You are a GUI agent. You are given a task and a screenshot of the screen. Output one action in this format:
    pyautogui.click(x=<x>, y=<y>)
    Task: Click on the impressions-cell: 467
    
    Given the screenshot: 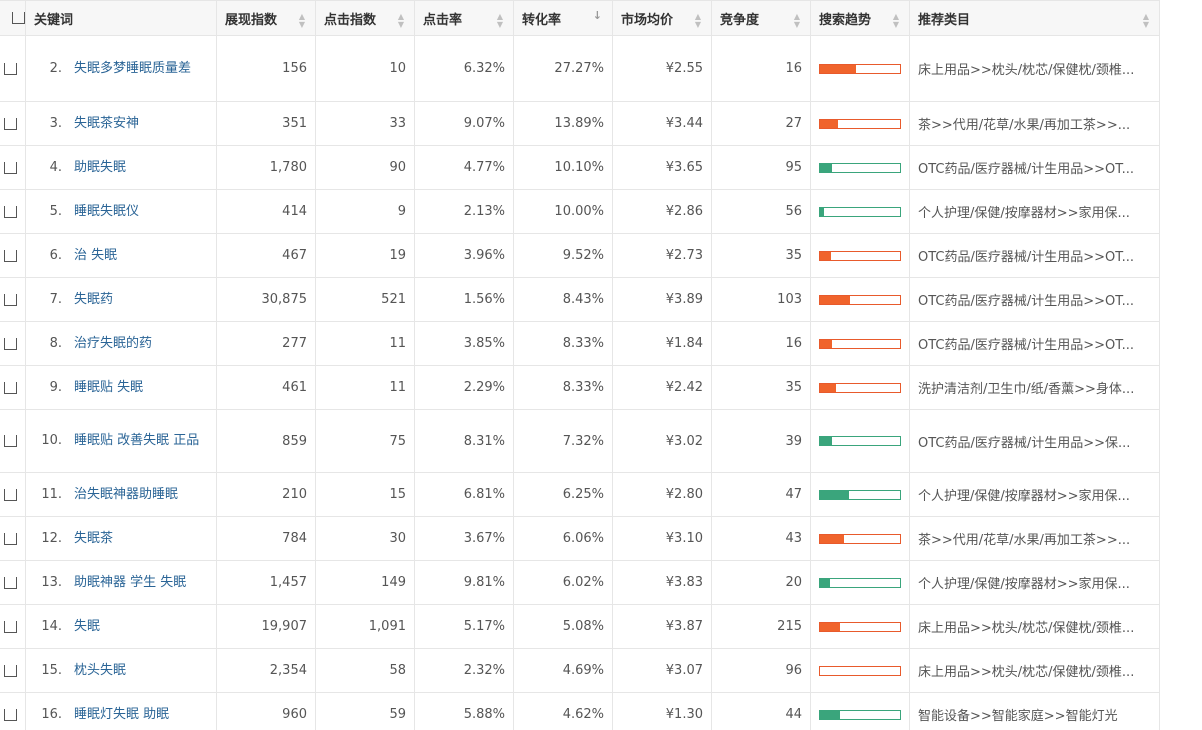 What is the action you would take?
    pyautogui.click(x=266, y=255)
    